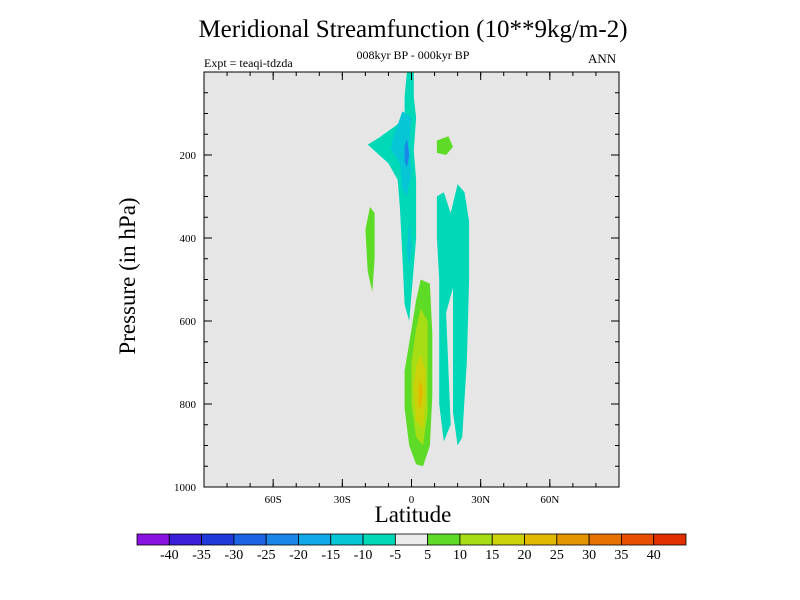 The height and width of the screenshot is (600, 800). I want to click on colorbar-label: -30, so click(234, 555).